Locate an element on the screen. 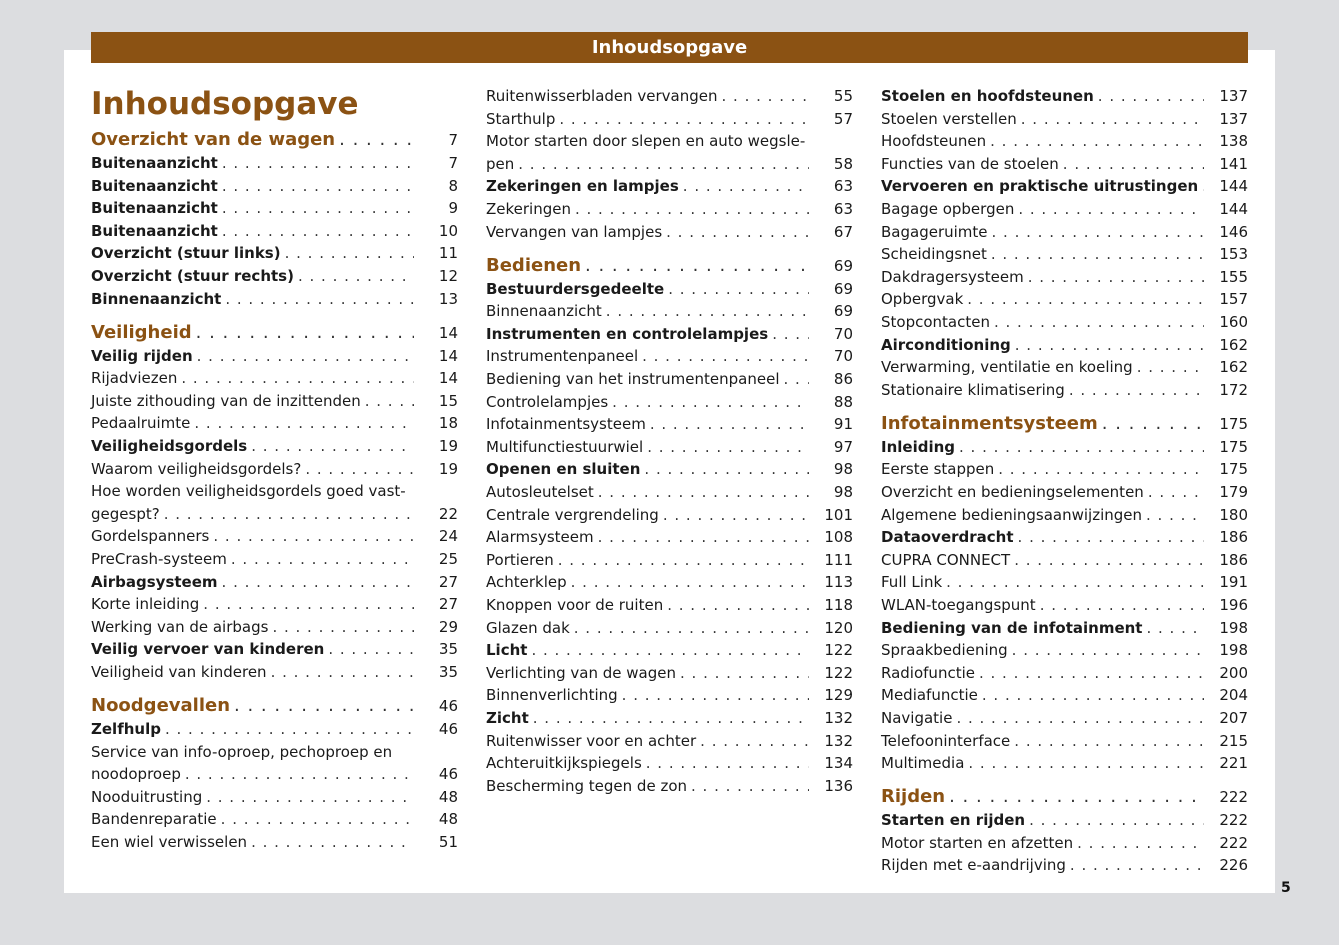 This screenshot has width=1339, height=945. toc-entry: Zekeringen en lampjes 63 is located at coordinates (669, 186).